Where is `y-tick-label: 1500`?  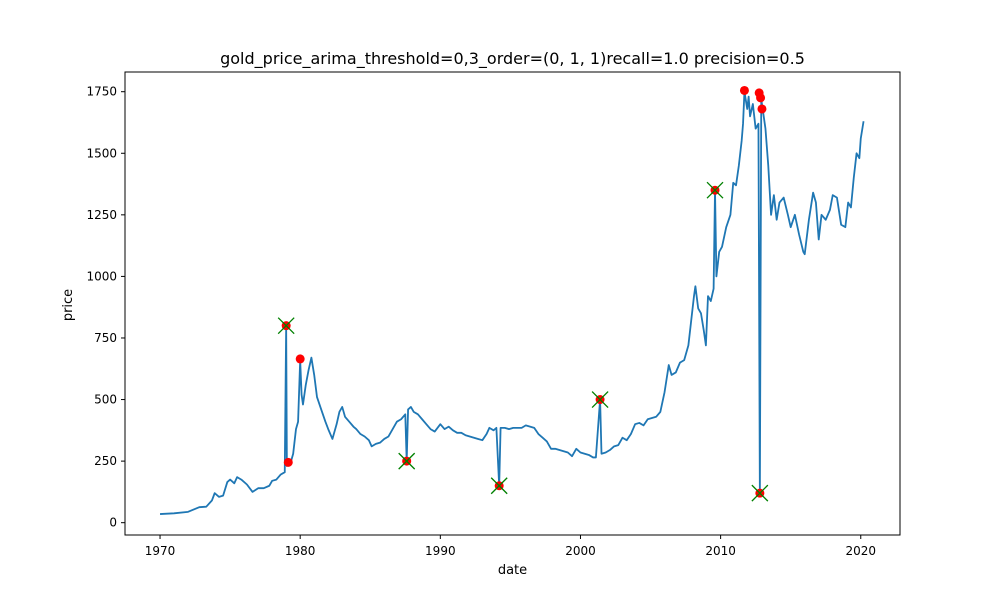 y-tick-label: 1500 is located at coordinates (101, 153).